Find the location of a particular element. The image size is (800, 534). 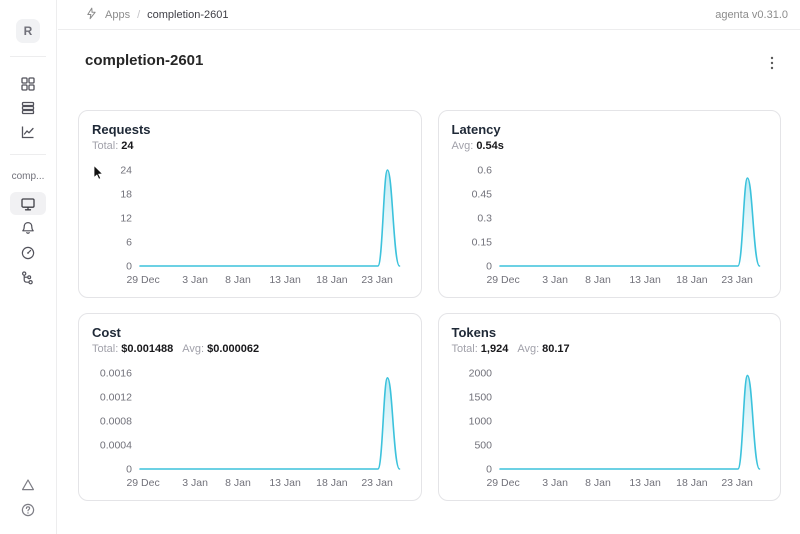

sidebar-item-feedback is located at coordinates (28, 485).